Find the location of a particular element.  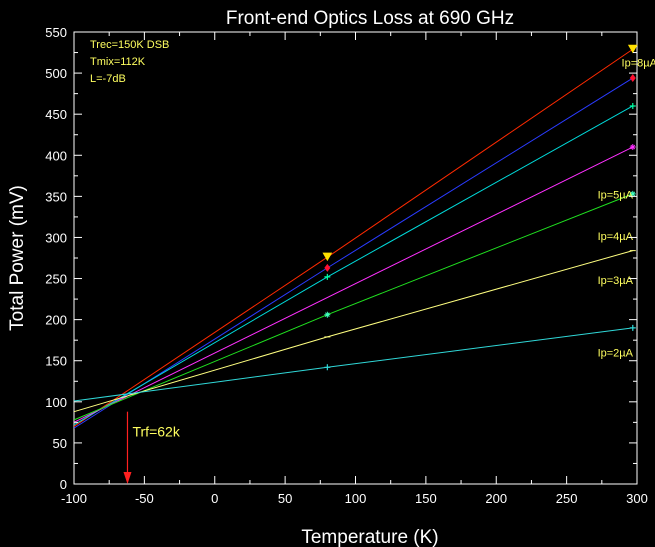

info-trec: Trec=150K DSB is located at coordinates (129, 45).